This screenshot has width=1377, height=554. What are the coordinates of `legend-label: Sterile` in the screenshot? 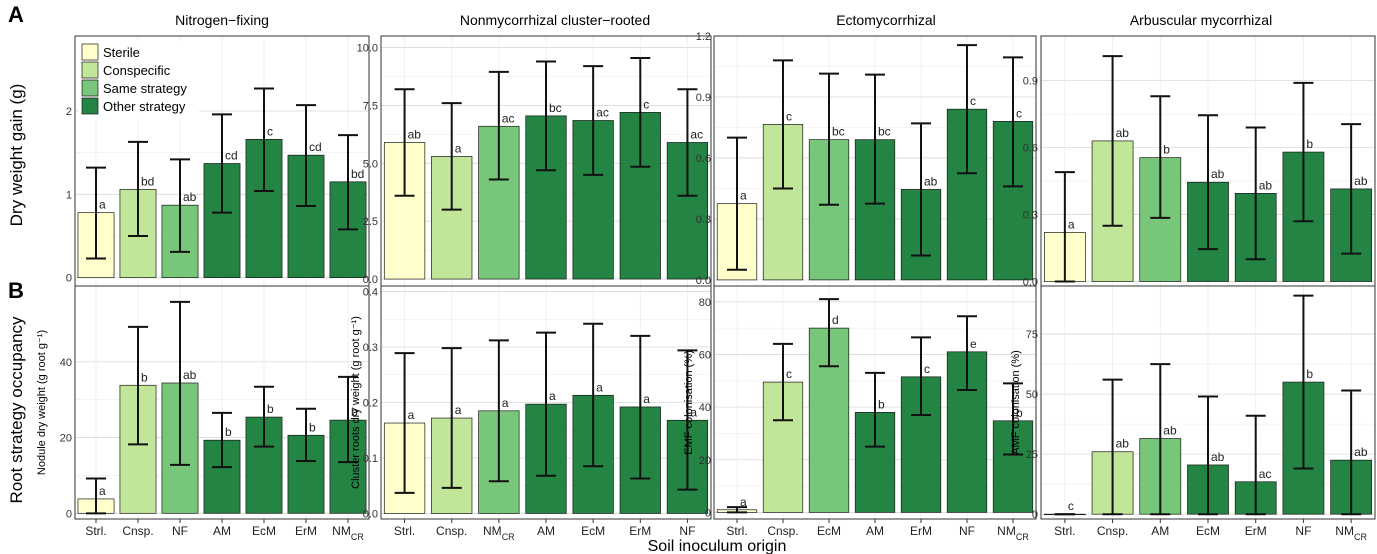 It's located at (121, 52).